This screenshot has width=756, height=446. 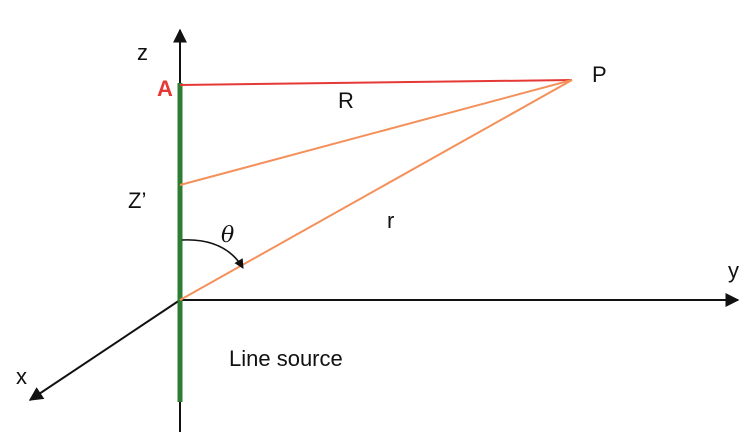 I want to click on point-p-label: P, so click(x=599, y=74).